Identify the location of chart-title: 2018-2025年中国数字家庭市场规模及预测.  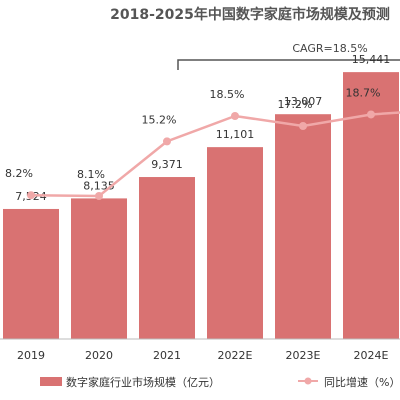
(250, 14).